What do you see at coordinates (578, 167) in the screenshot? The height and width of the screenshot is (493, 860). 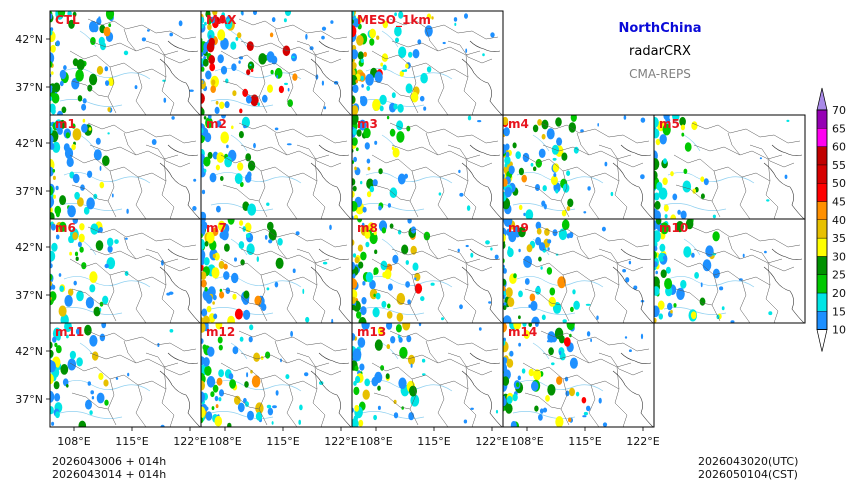 I see `panel-background` at bounding box center [578, 167].